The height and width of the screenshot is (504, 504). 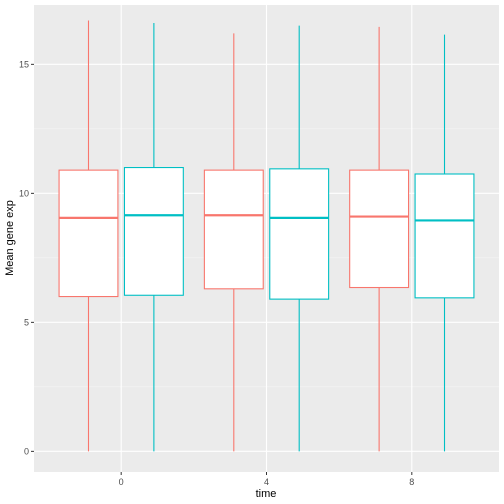 I want to click on y-tick-label: 5, so click(x=26, y=322).